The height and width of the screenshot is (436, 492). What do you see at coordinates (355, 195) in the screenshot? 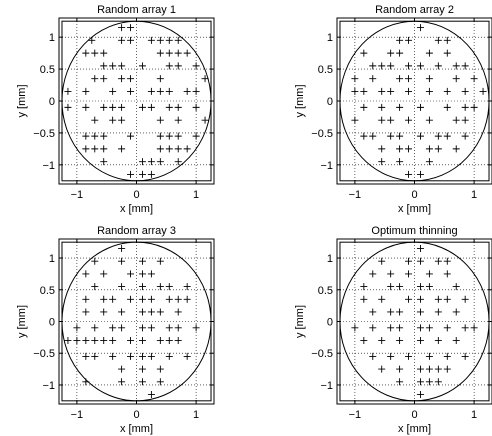
I see `x-tick-label: −1` at bounding box center [355, 195].